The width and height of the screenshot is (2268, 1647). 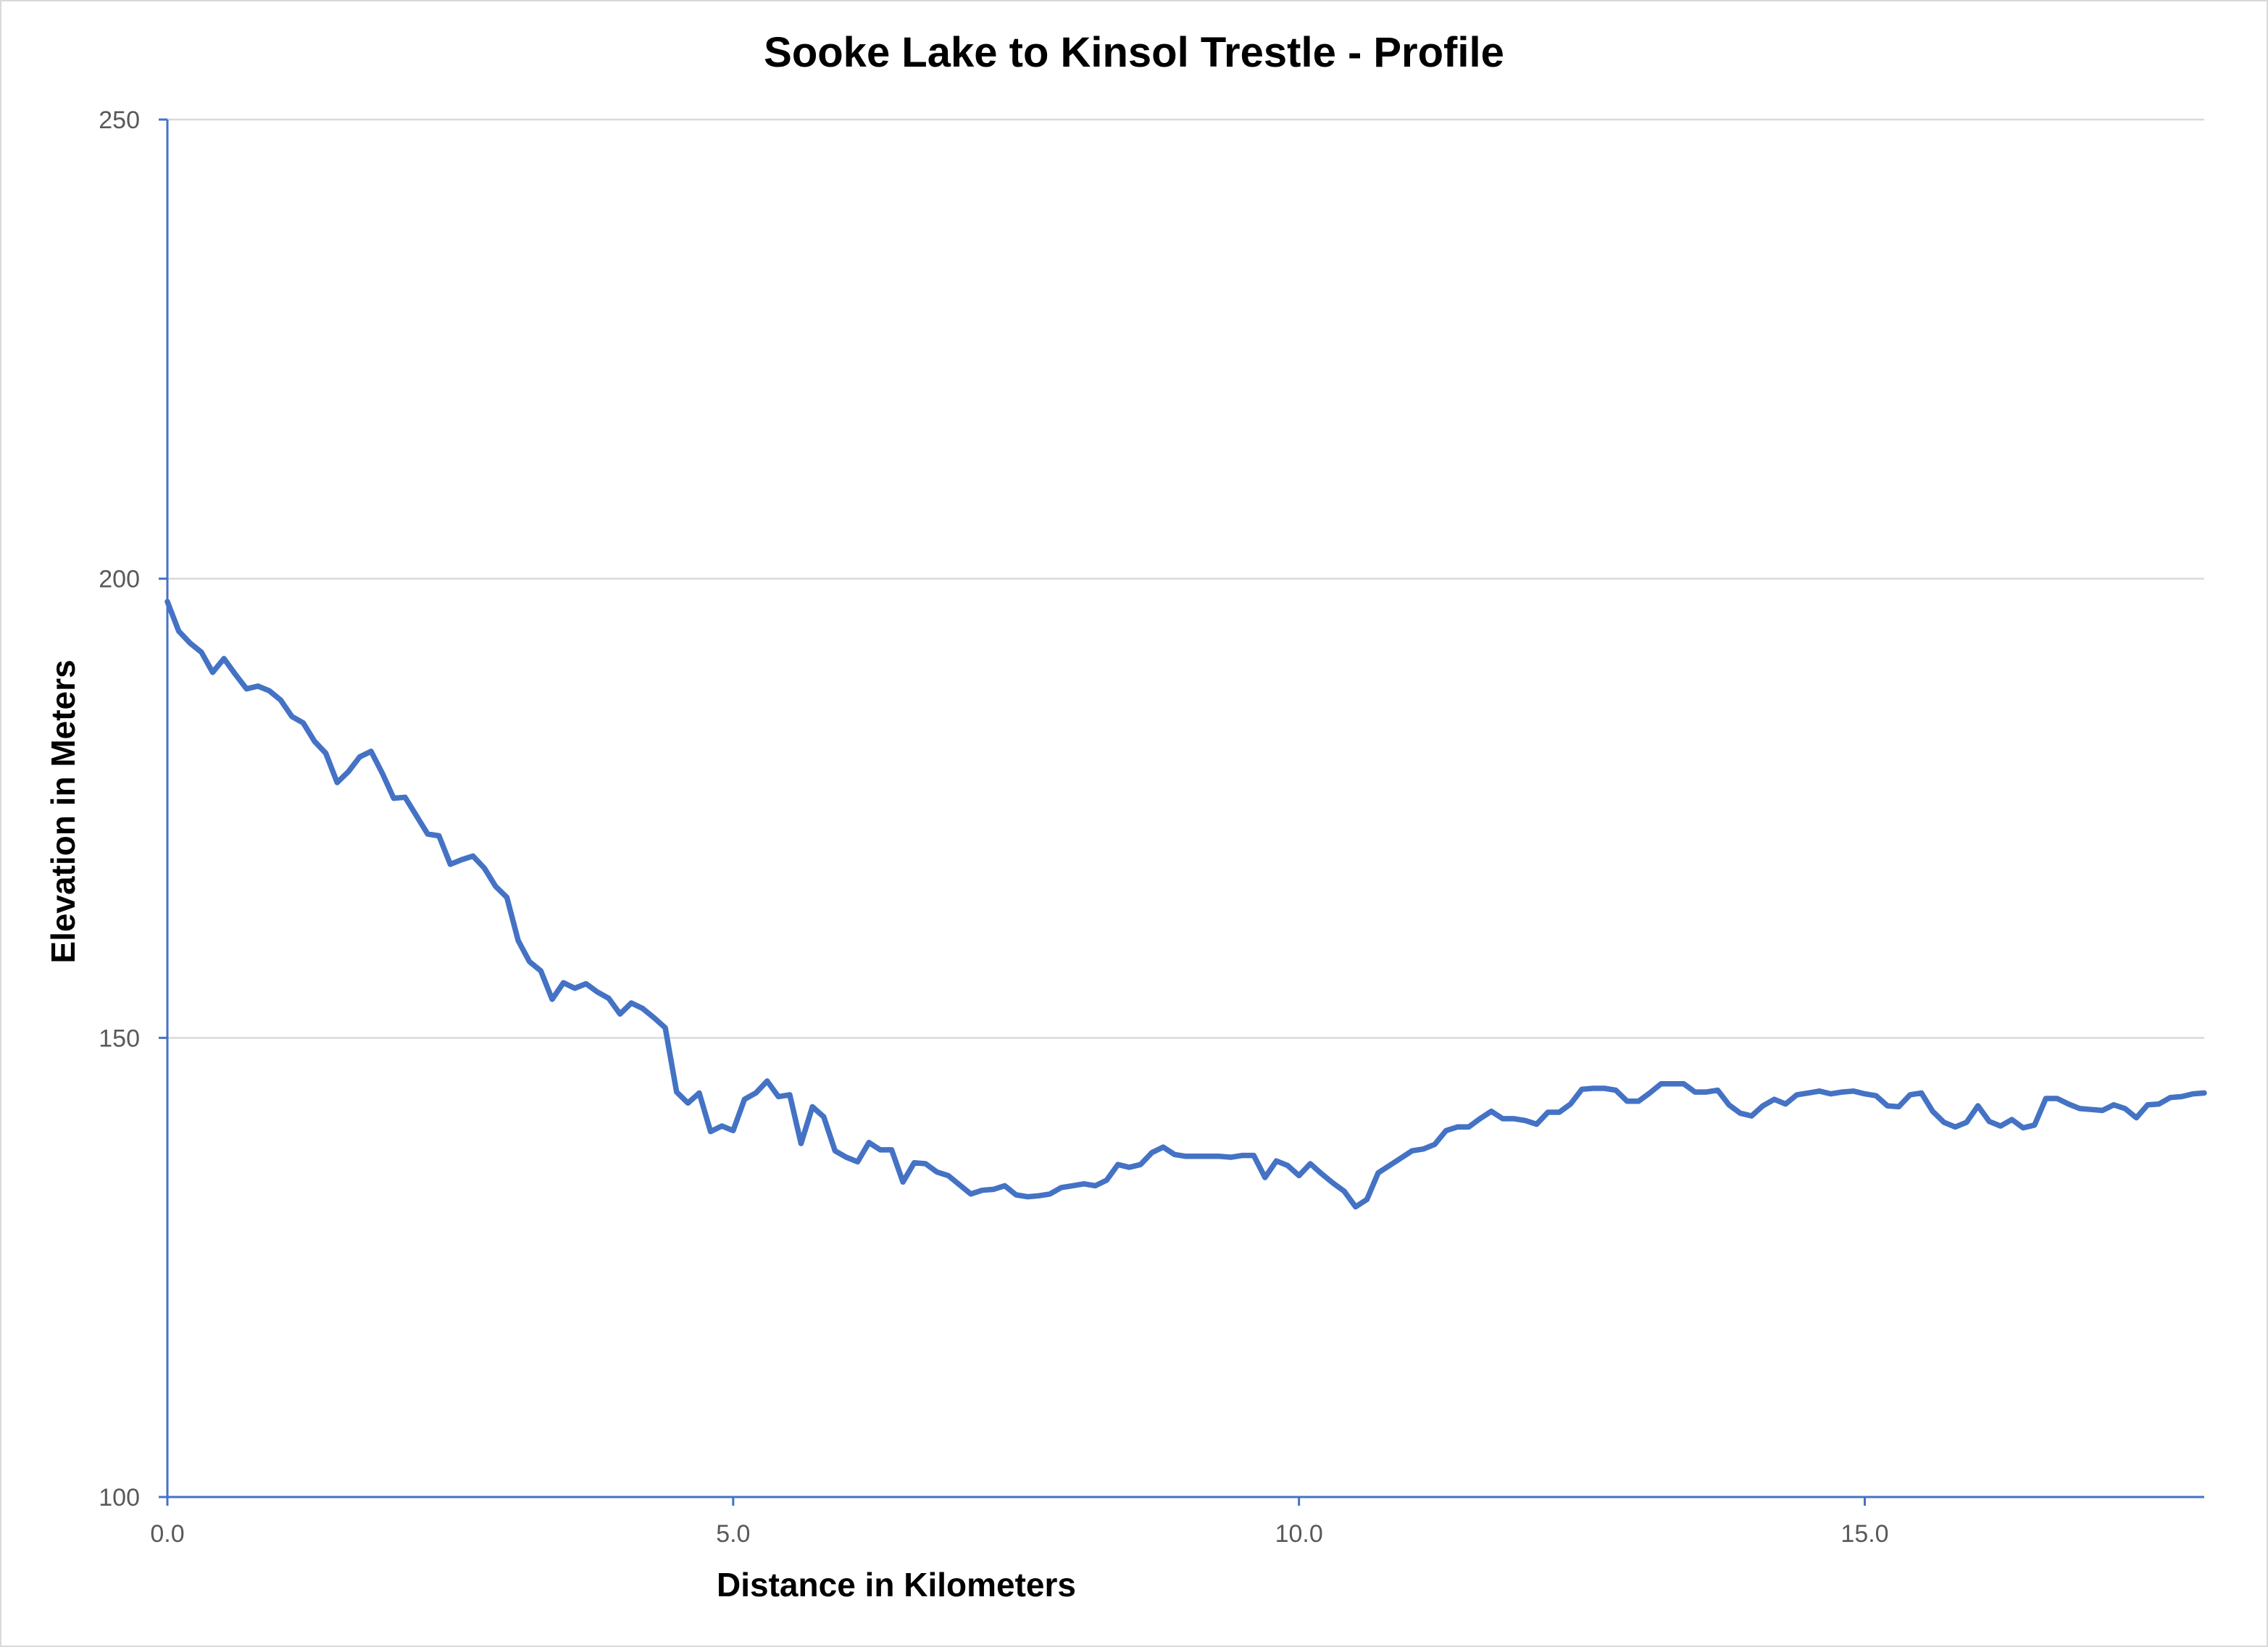 I want to click on x-tick-label: 5.0, so click(x=733, y=1534).